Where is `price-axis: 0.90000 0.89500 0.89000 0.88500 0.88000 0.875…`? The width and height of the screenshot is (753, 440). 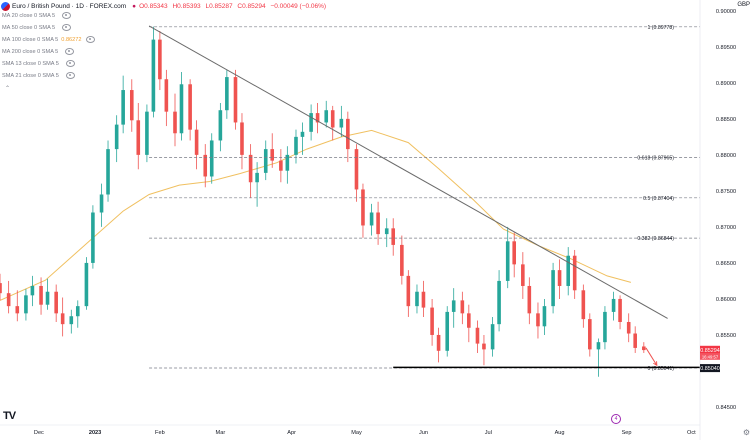
price-axis: 0.90000 0.89500 0.89000 0.88500 0.88000 0.875… is located at coordinates (717, 220).